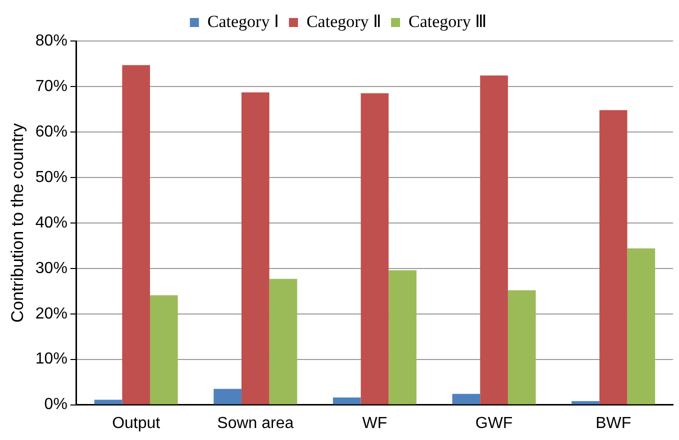 The height and width of the screenshot is (440, 679). I want to click on legend-label: Category Ⅱ, so click(344, 21).